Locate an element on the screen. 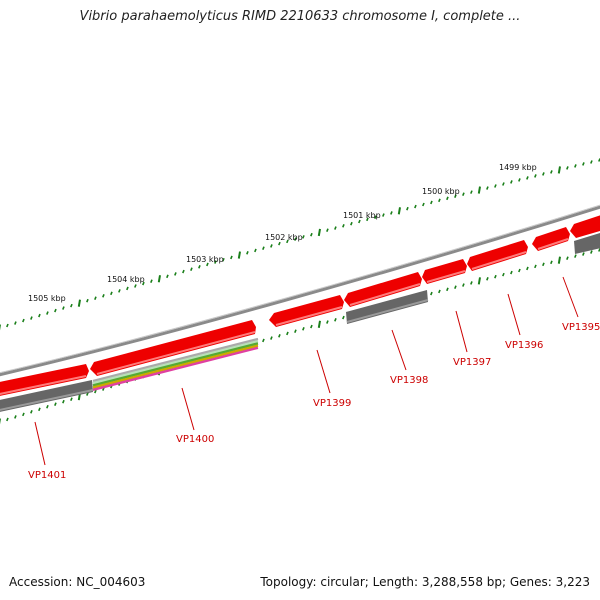  kbp-label: 1500 kbp is located at coordinates (441, 191).